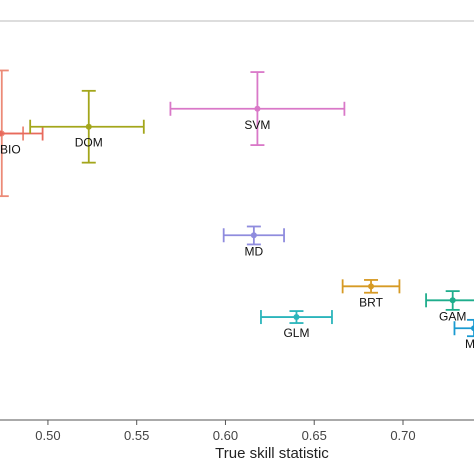 Image resolution: width=474 pixels, height=474 pixels. What do you see at coordinates (296, 333) in the screenshot?
I see `point-label-glm: GLM` at bounding box center [296, 333].